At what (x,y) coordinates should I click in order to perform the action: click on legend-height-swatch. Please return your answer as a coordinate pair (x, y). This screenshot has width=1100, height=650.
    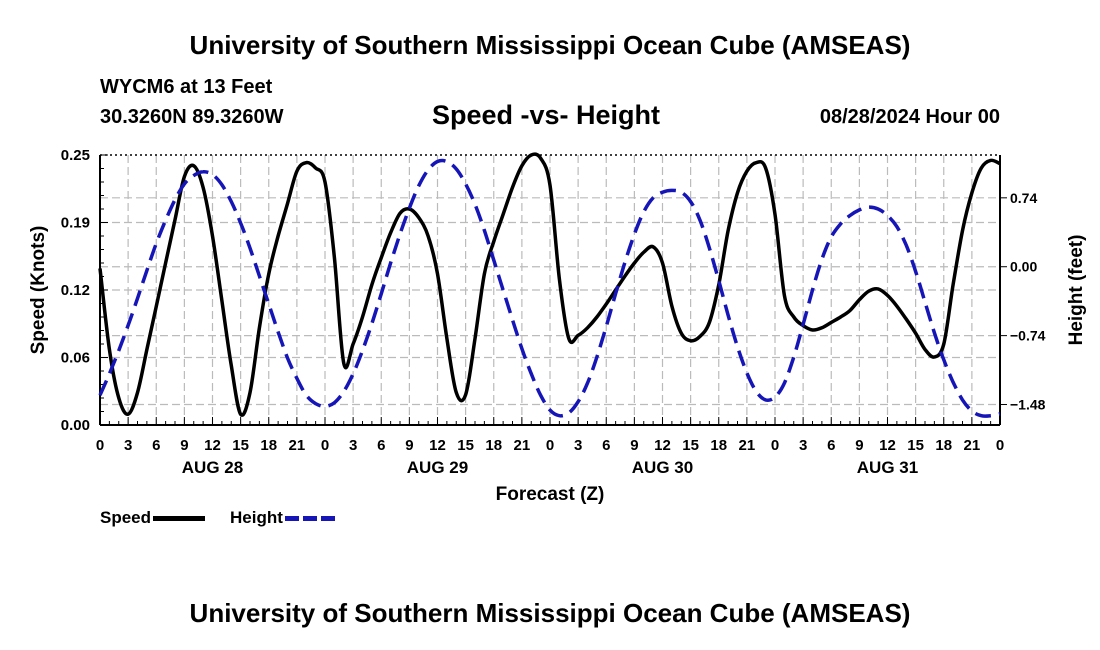
    Looking at the image, I should click on (310, 518).